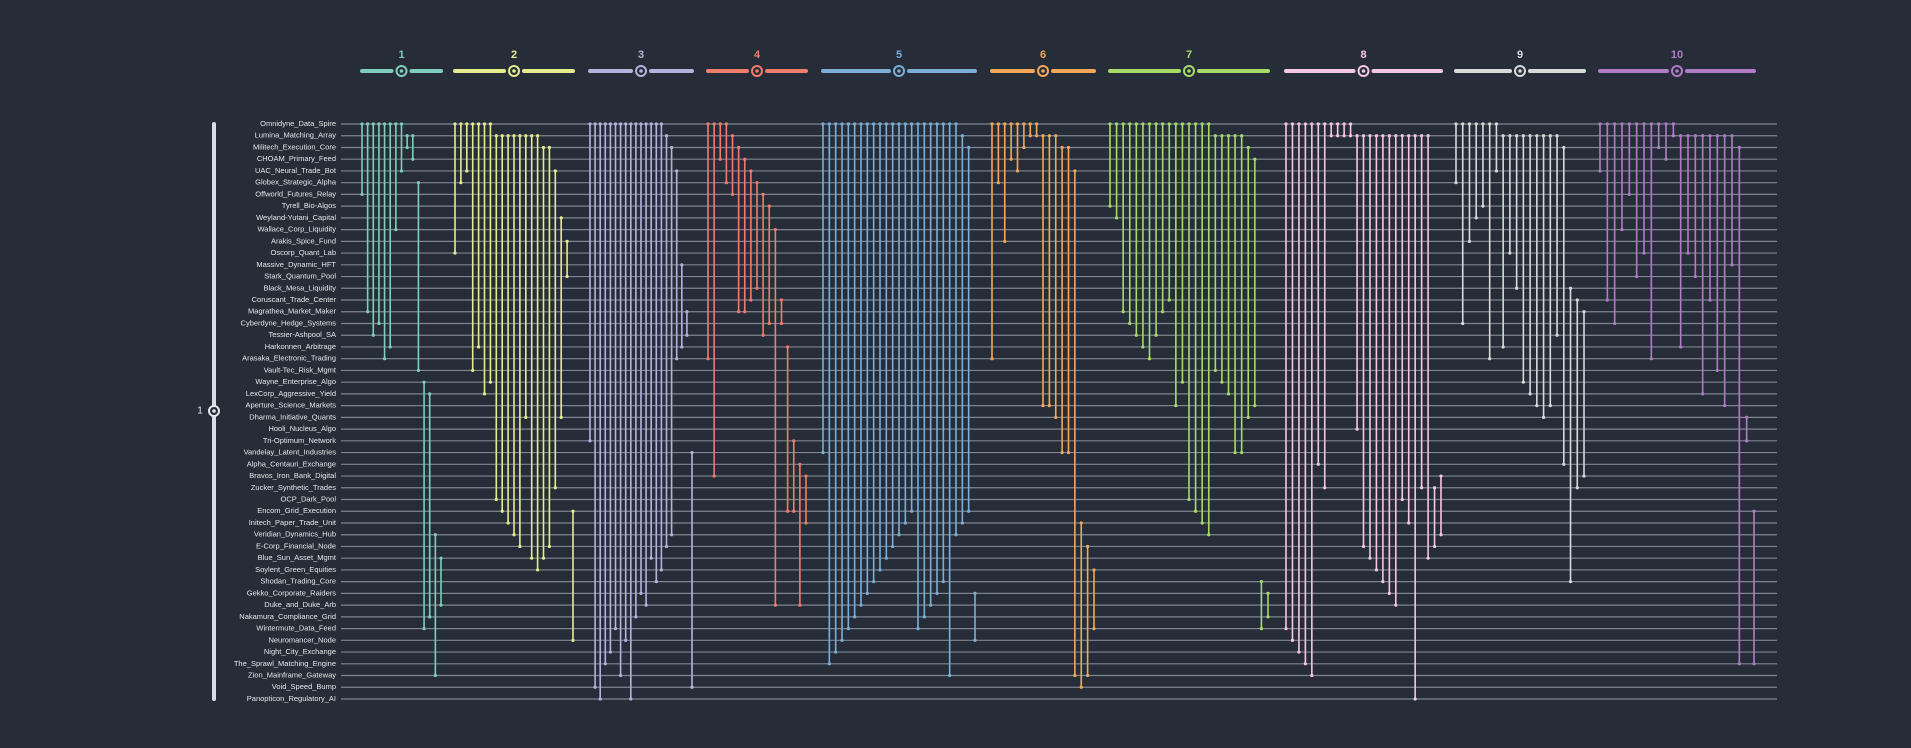 This screenshot has height=748, width=1911. Describe the element at coordinates (1043, 55) in the screenshot. I see `group-label: 6` at that location.